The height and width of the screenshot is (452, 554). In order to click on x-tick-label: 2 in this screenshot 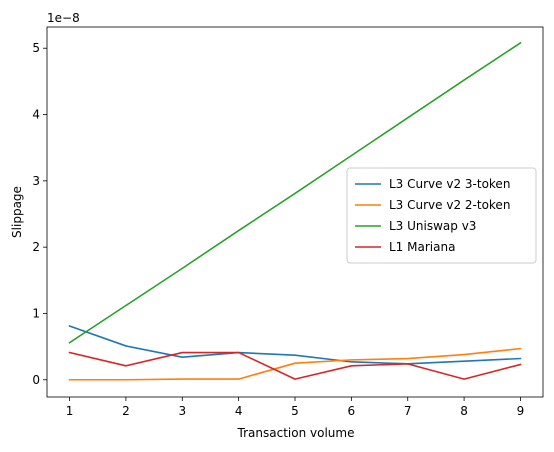, I will do `click(126, 411)`.